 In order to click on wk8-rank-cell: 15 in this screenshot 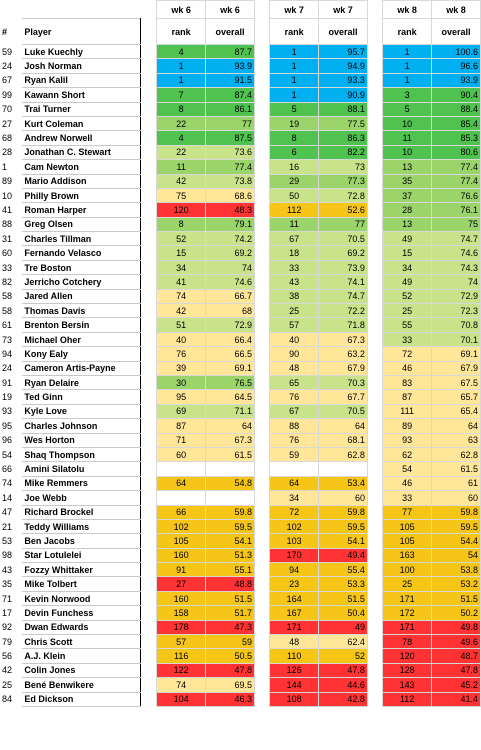, I will do `click(407, 253)`.